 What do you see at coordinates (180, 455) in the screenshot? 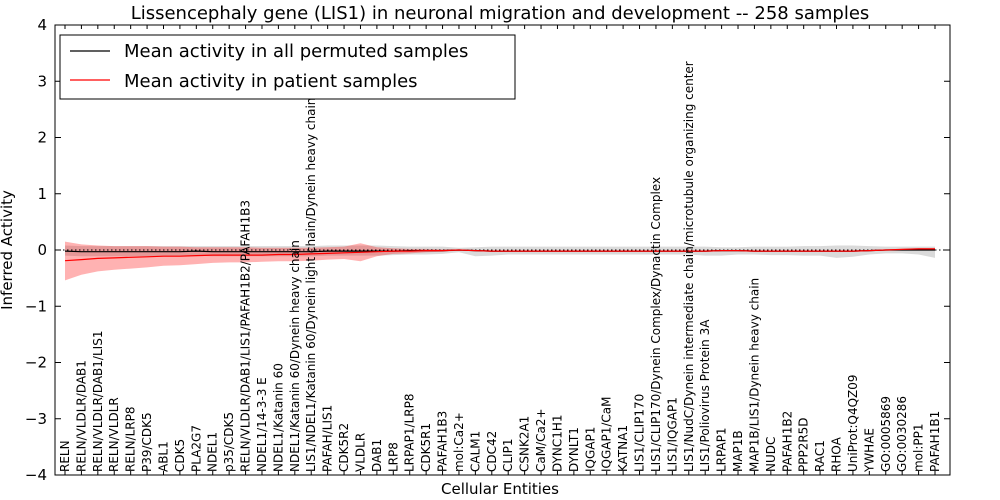
I see `x-tick-label: CDK5` at bounding box center [180, 455].